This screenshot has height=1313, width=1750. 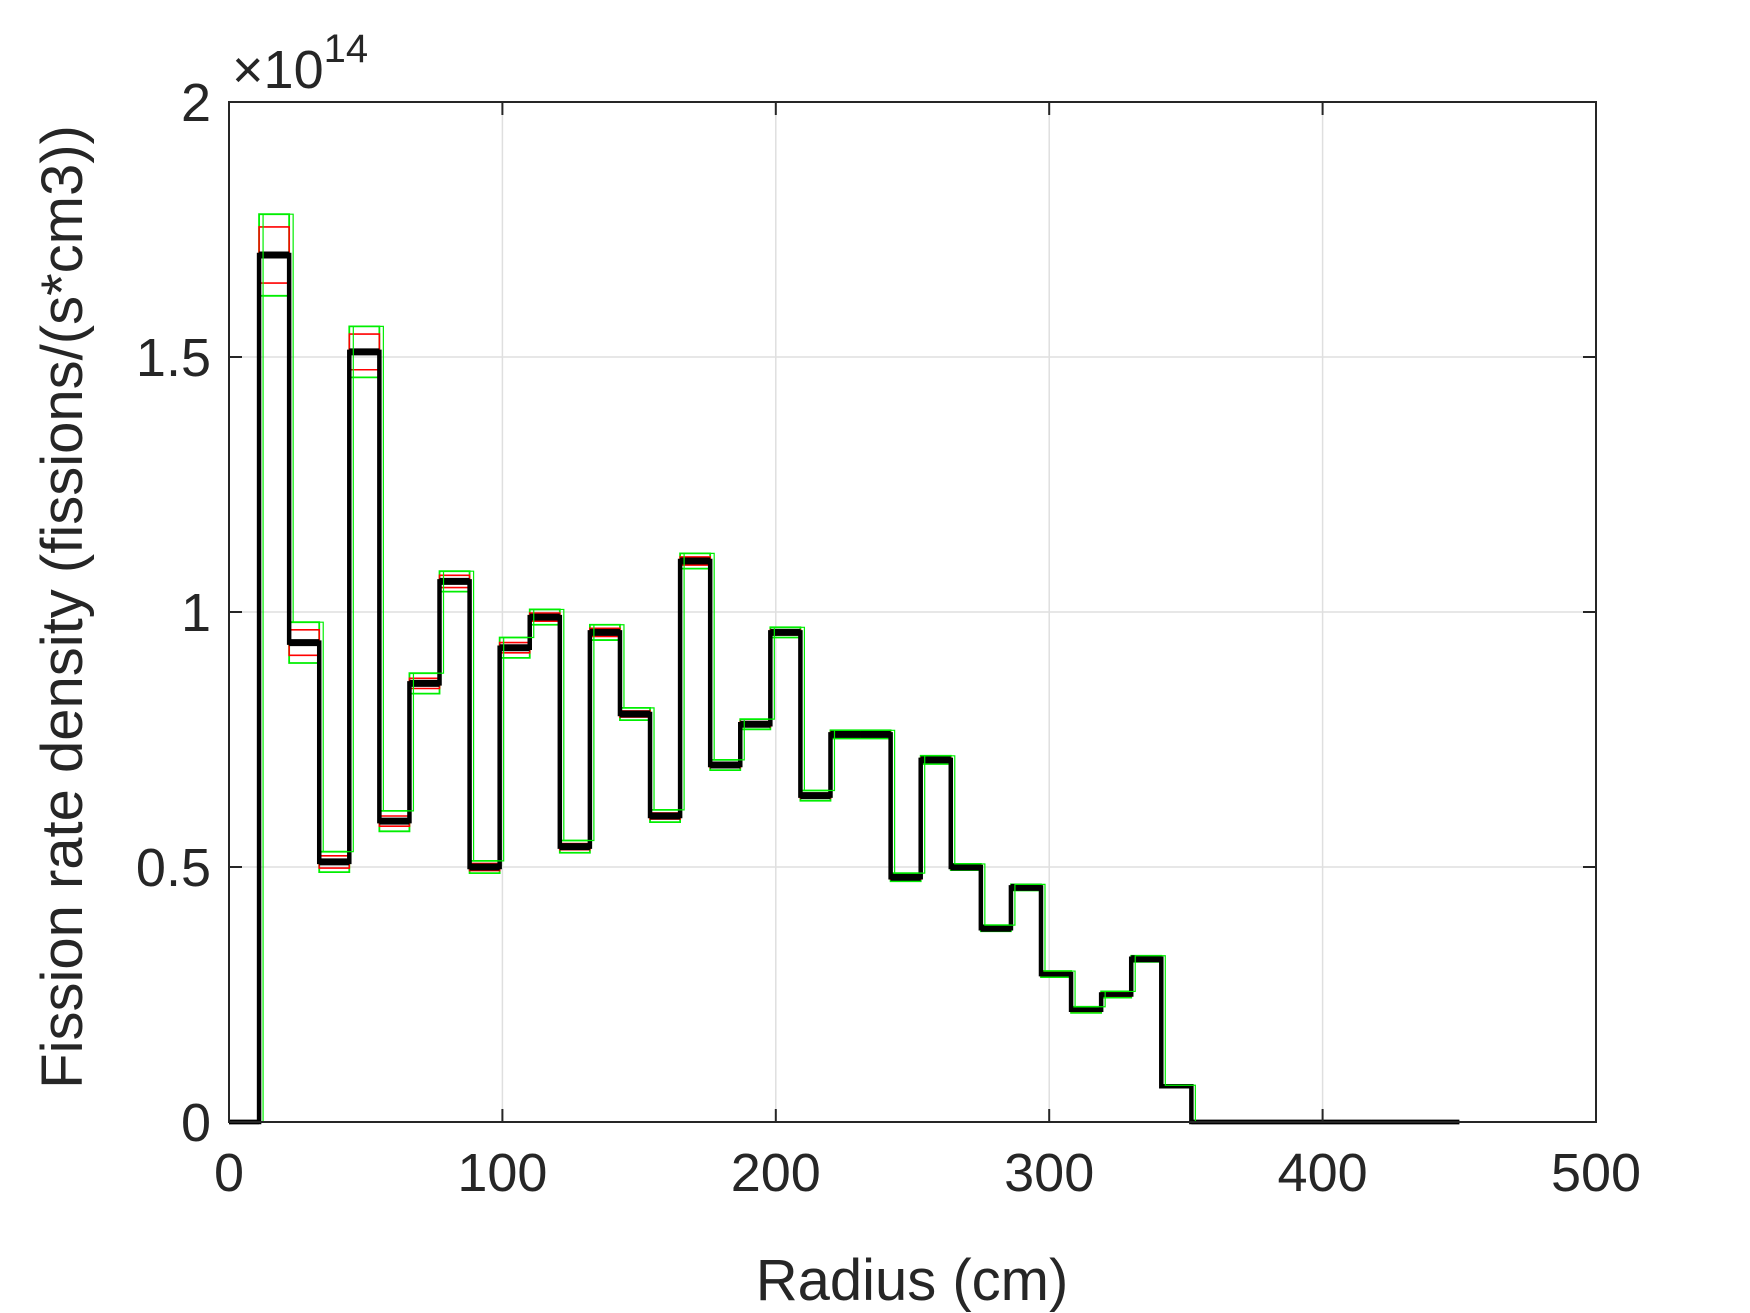 I want to click on x-tick-label: 0, so click(x=229, y=1173).